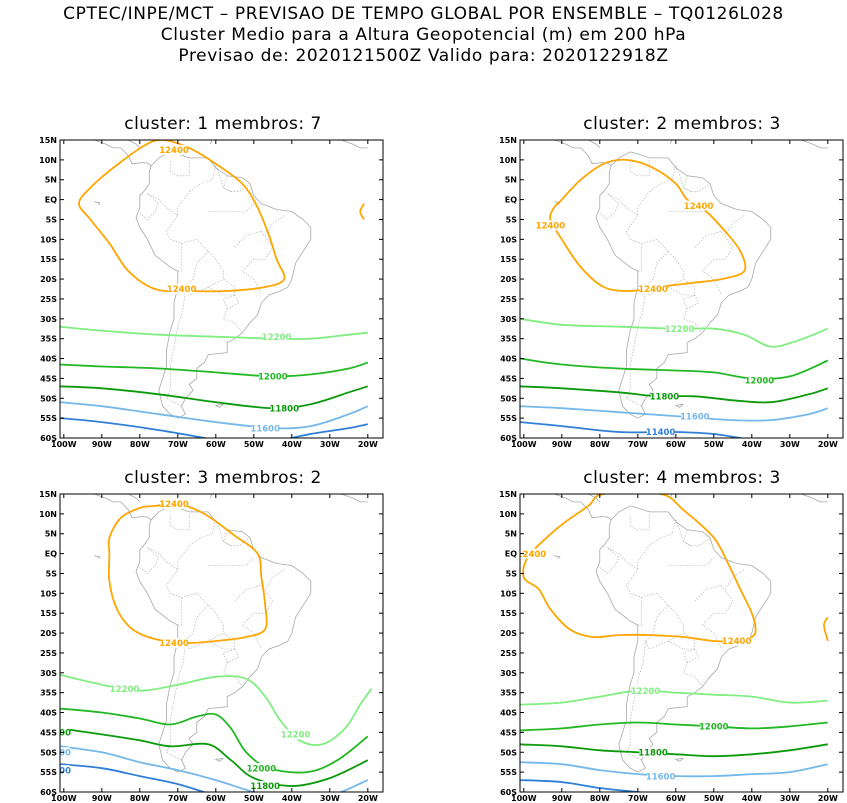 The image size is (847, 803). Describe the element at coordinates (48, 438) in the screenshot. I see `lat-label: 60S` at that location.